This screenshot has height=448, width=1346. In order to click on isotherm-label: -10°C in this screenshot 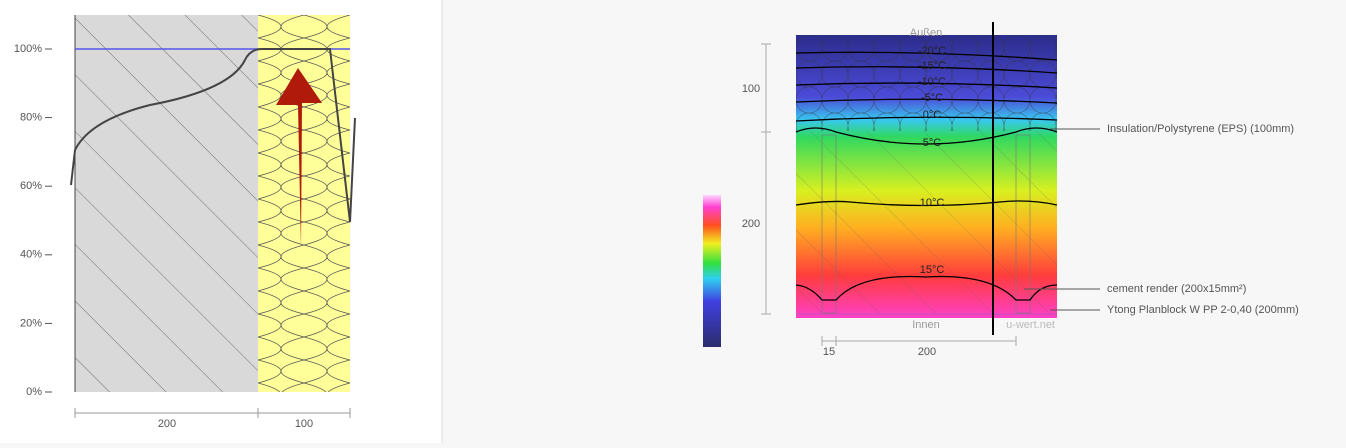, I will do `click(932, 82)`.